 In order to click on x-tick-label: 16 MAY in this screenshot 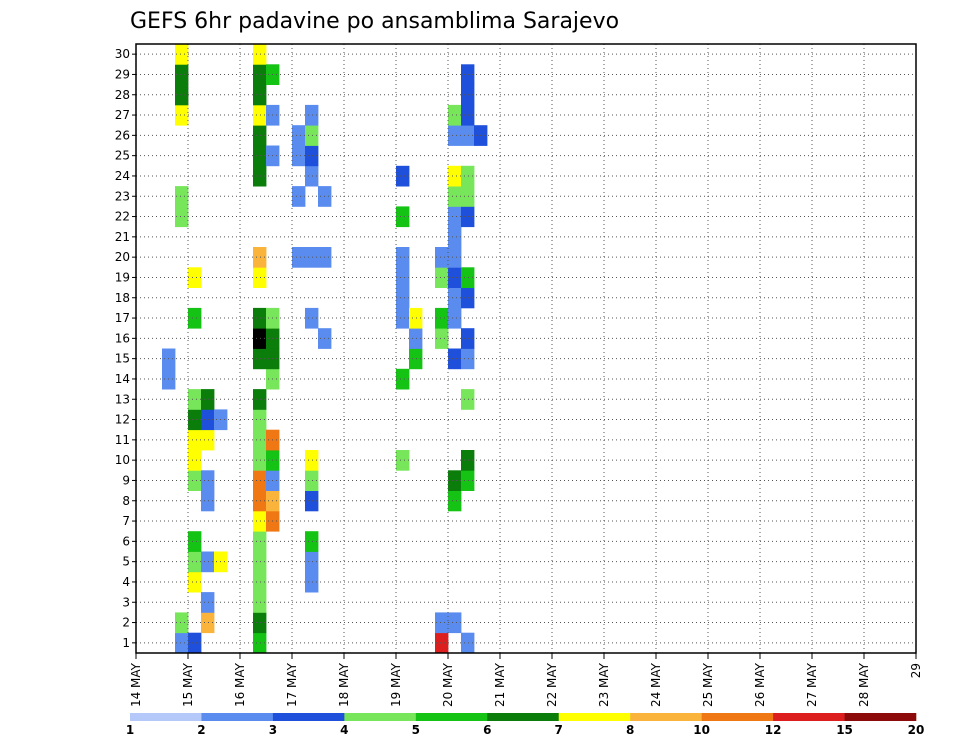, I will do `click(240, 684)`.